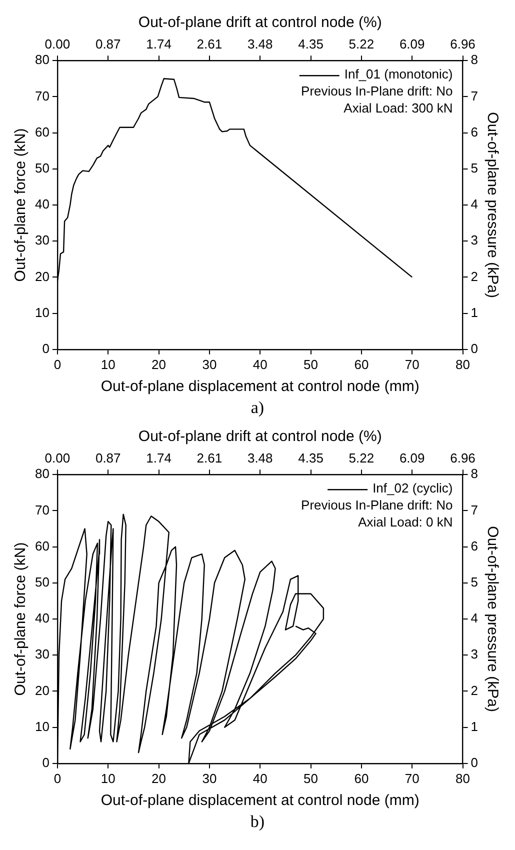 Image resolution: width=515 pixels, height=850 pixels. What do you see at coordinates (405, 522) in the screenshot?
I see `annotation: Axial Load: 0 kN` at bounding box center [405, 522].